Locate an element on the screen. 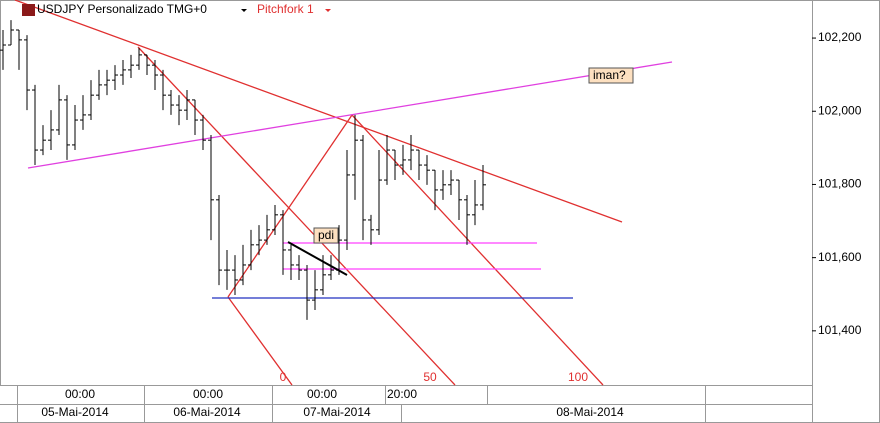 This screenshot has width=880, height=423. date-label: 07-Mai-2014 is located at coordinates (337, 412).